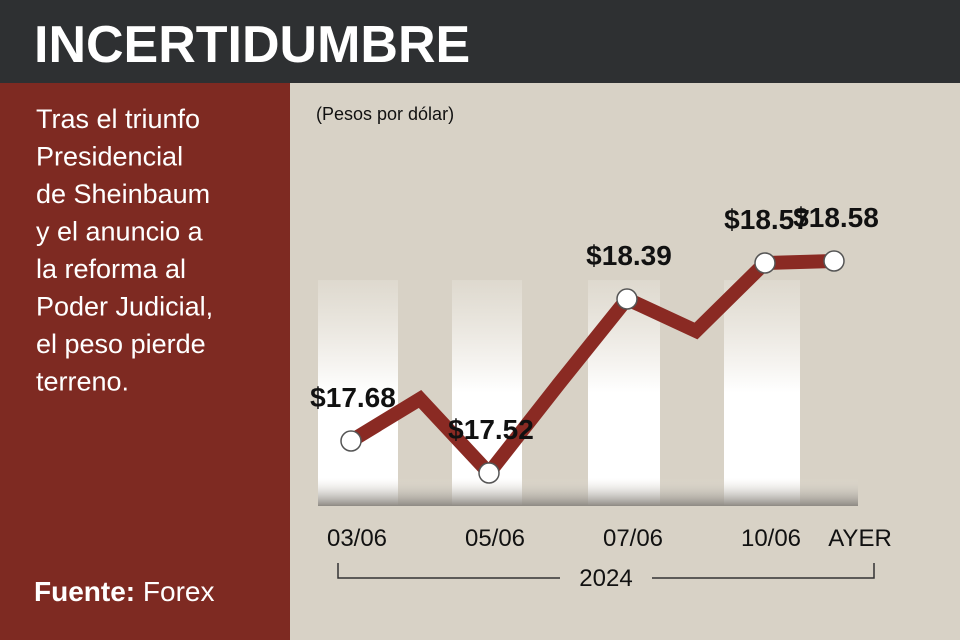 The height and width of the screenshot is (640, 960). Describe the element at coordinates (836, 217) in the screenshot. I see `value-label: $18.58` at that location.